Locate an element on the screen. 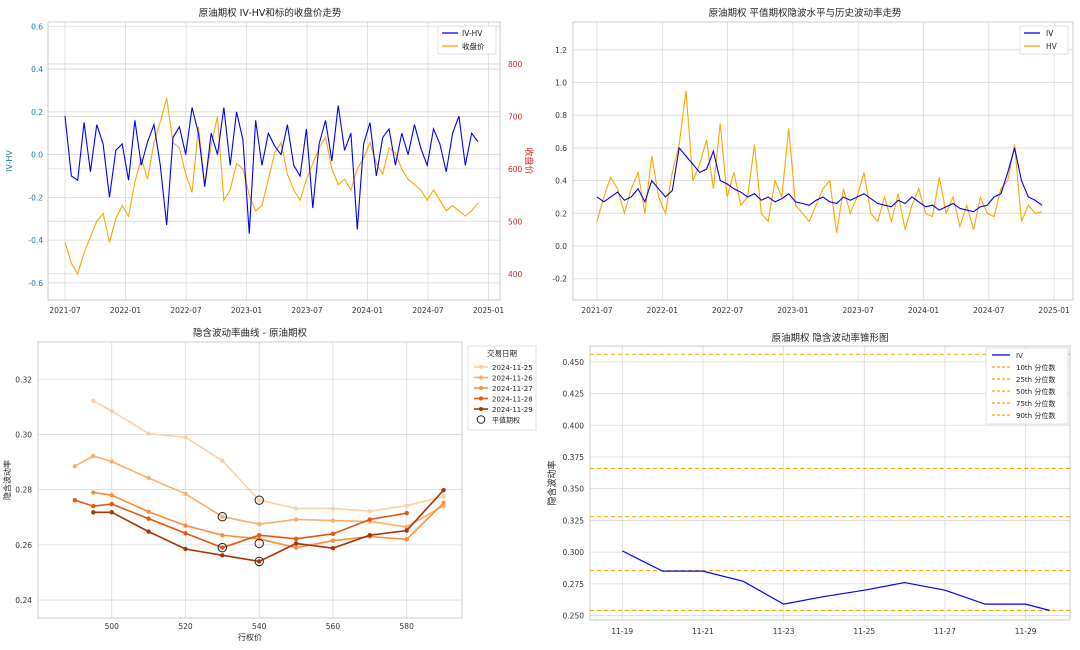 The height and width of the screenshot is (650, 1080). series-line-ivhv is located at coordinates (271, 169).